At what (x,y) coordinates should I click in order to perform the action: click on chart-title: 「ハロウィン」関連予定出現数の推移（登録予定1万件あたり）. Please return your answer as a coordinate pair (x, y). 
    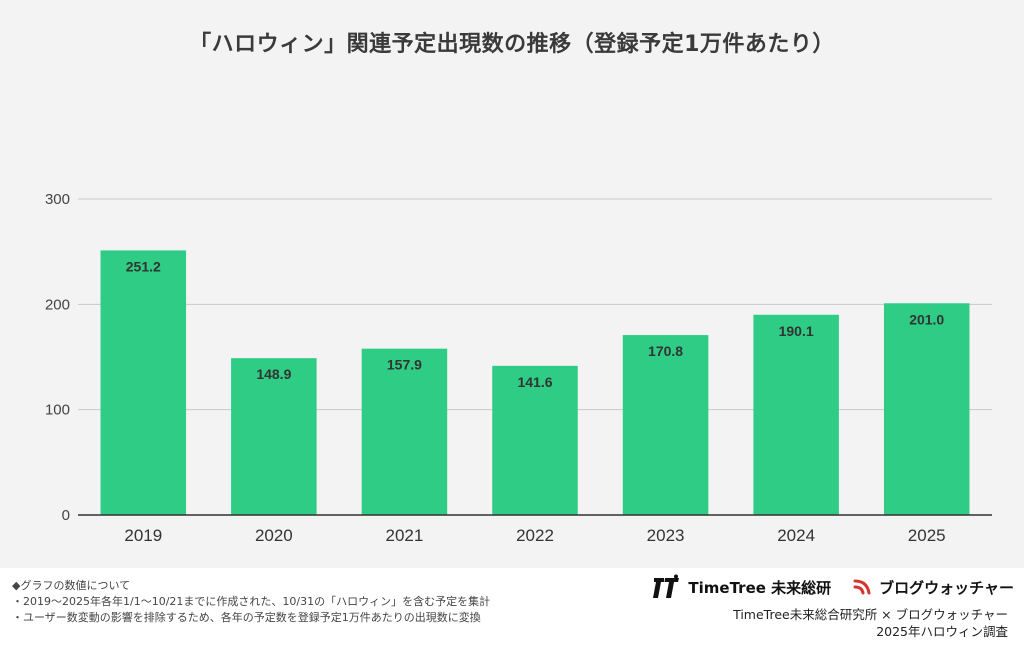
    Looking at the image, I should click on (512, 44).